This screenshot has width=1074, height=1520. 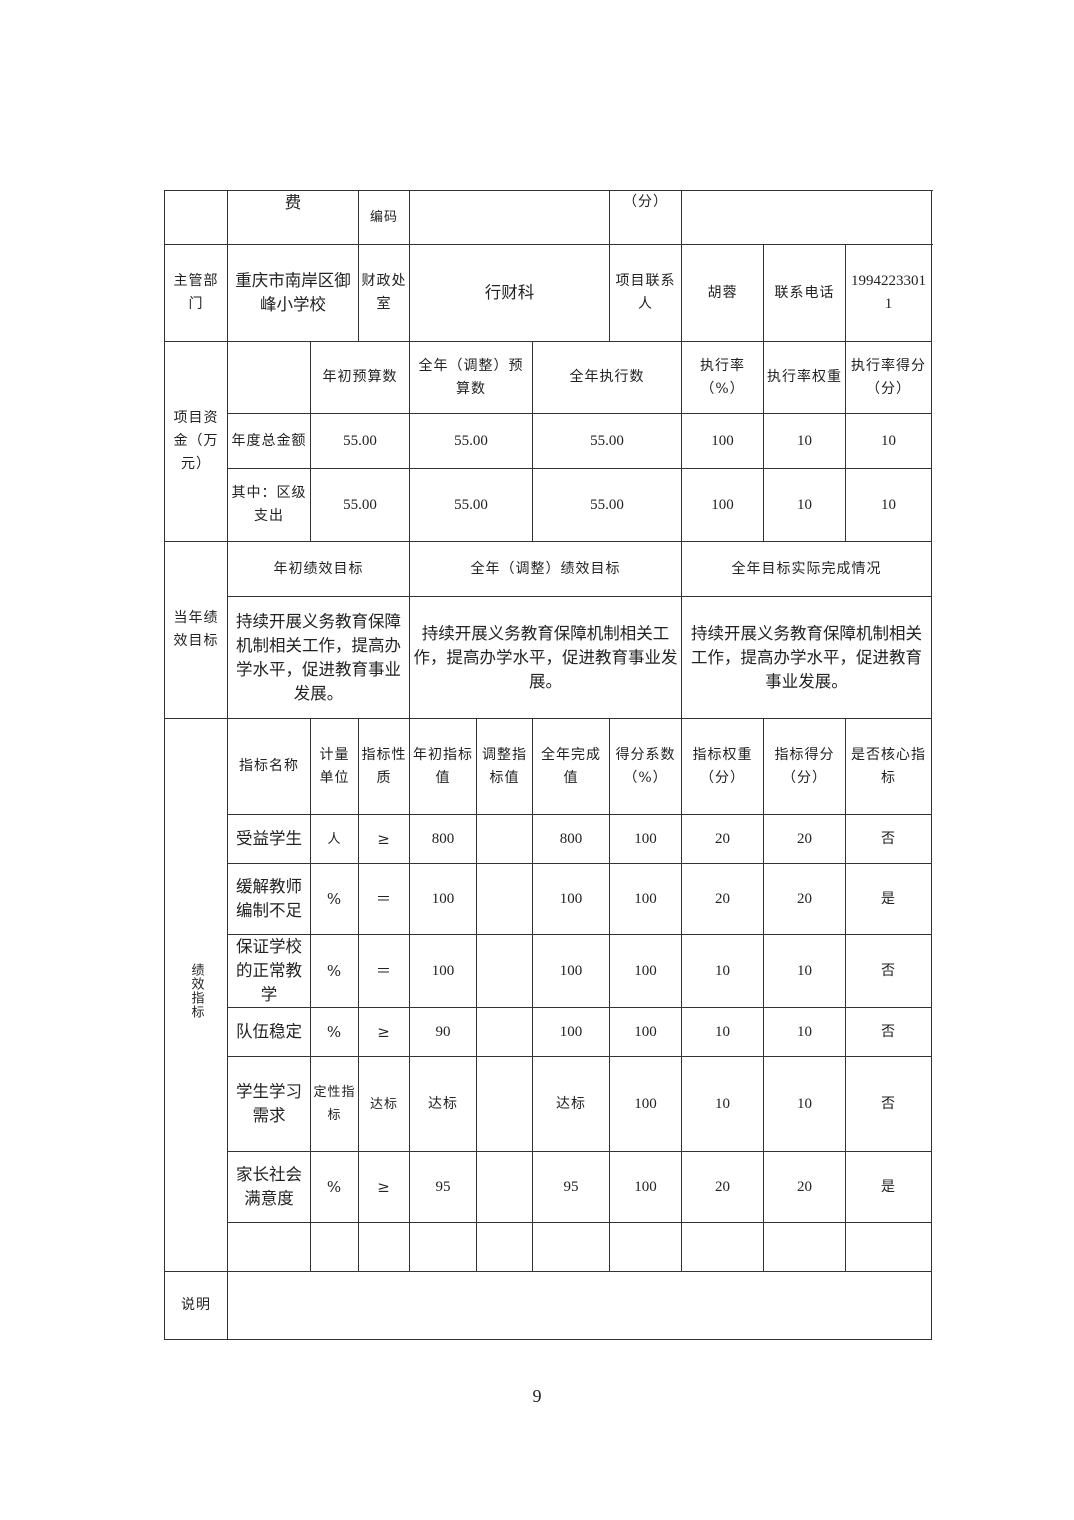 I want to click on funds-value: 100, so click(x=723, y=441).